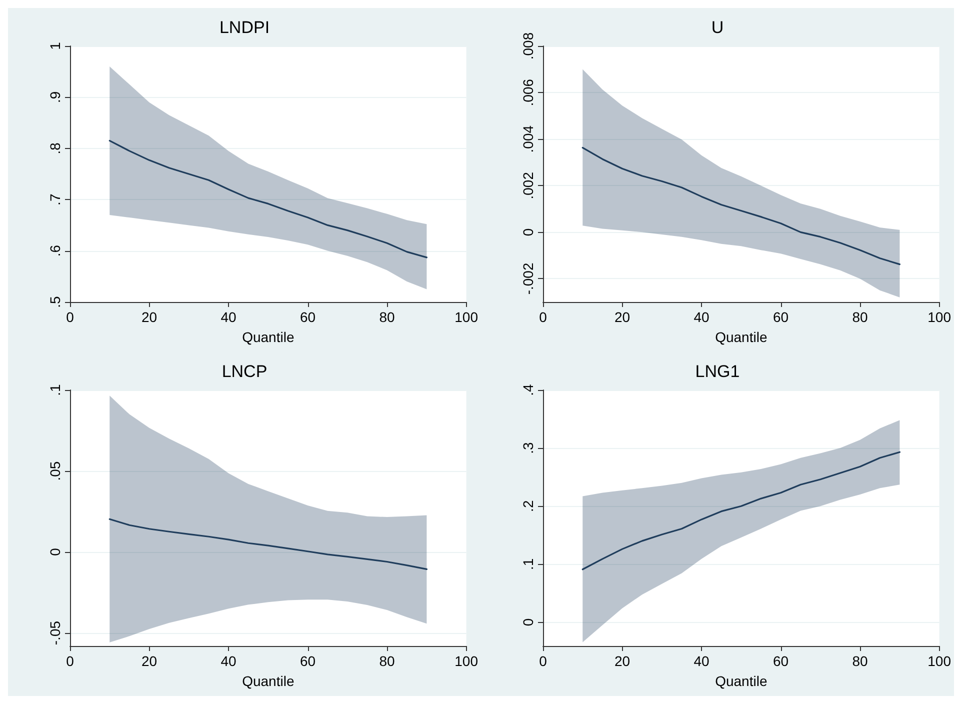 This screenshot has height=703, width=962. Describe the element at coordinates (717, 27) in the screenshot. I see `chart-title: U` at that location.